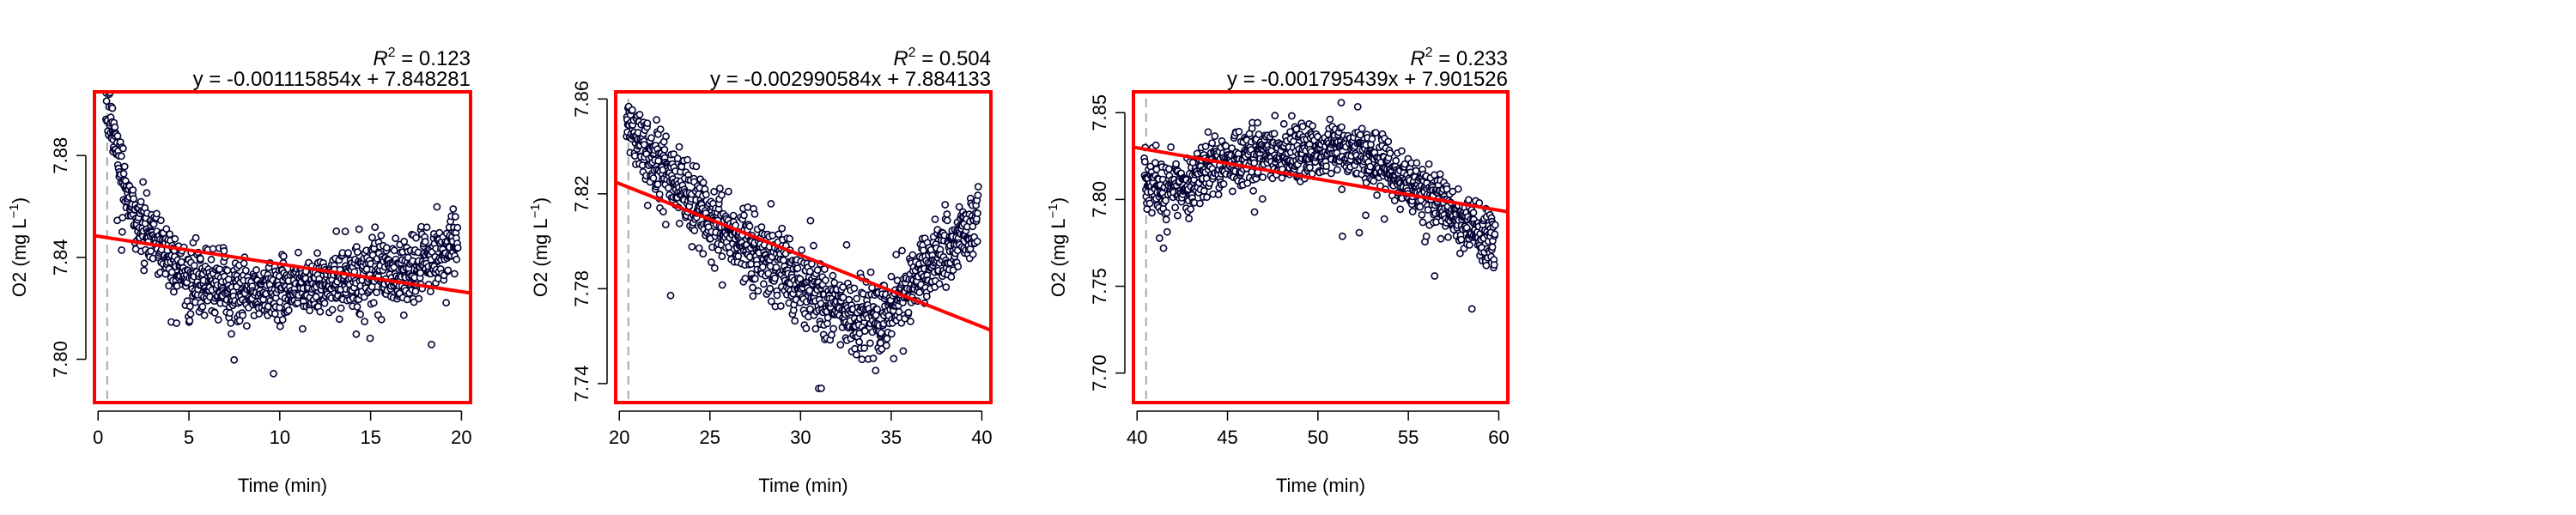  Describe the element at coordinates (1086, 242) in the screenshot. I see `y-axis: 7.70 7.75 7.80 7.85 O2 (mg L−1)` at that location.